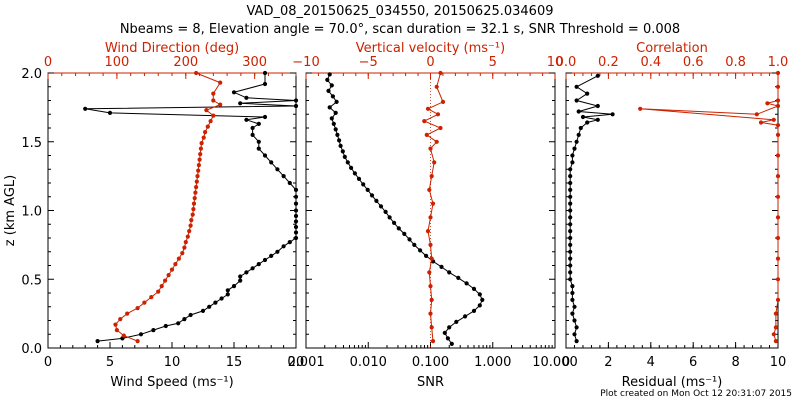 This screenshot has width=800, height=400. What do you see at coordinates (555, 62) in the screenshot?
I see `top-tick-label: 10` at bounding box center [555, 62].